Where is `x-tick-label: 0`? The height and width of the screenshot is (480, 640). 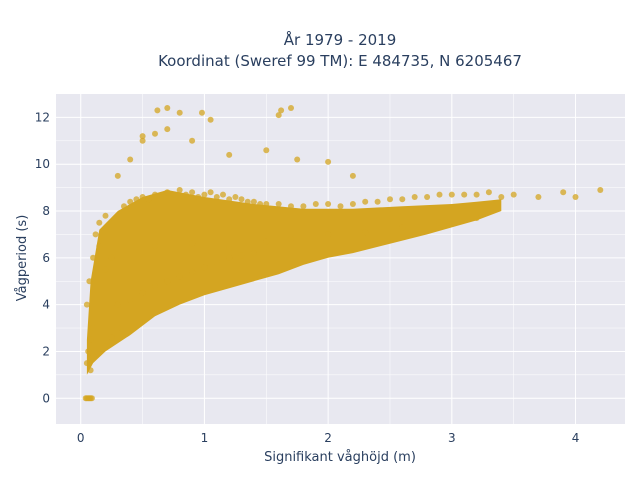
x-tick-label: 0 is located at coordinates (81, 438).